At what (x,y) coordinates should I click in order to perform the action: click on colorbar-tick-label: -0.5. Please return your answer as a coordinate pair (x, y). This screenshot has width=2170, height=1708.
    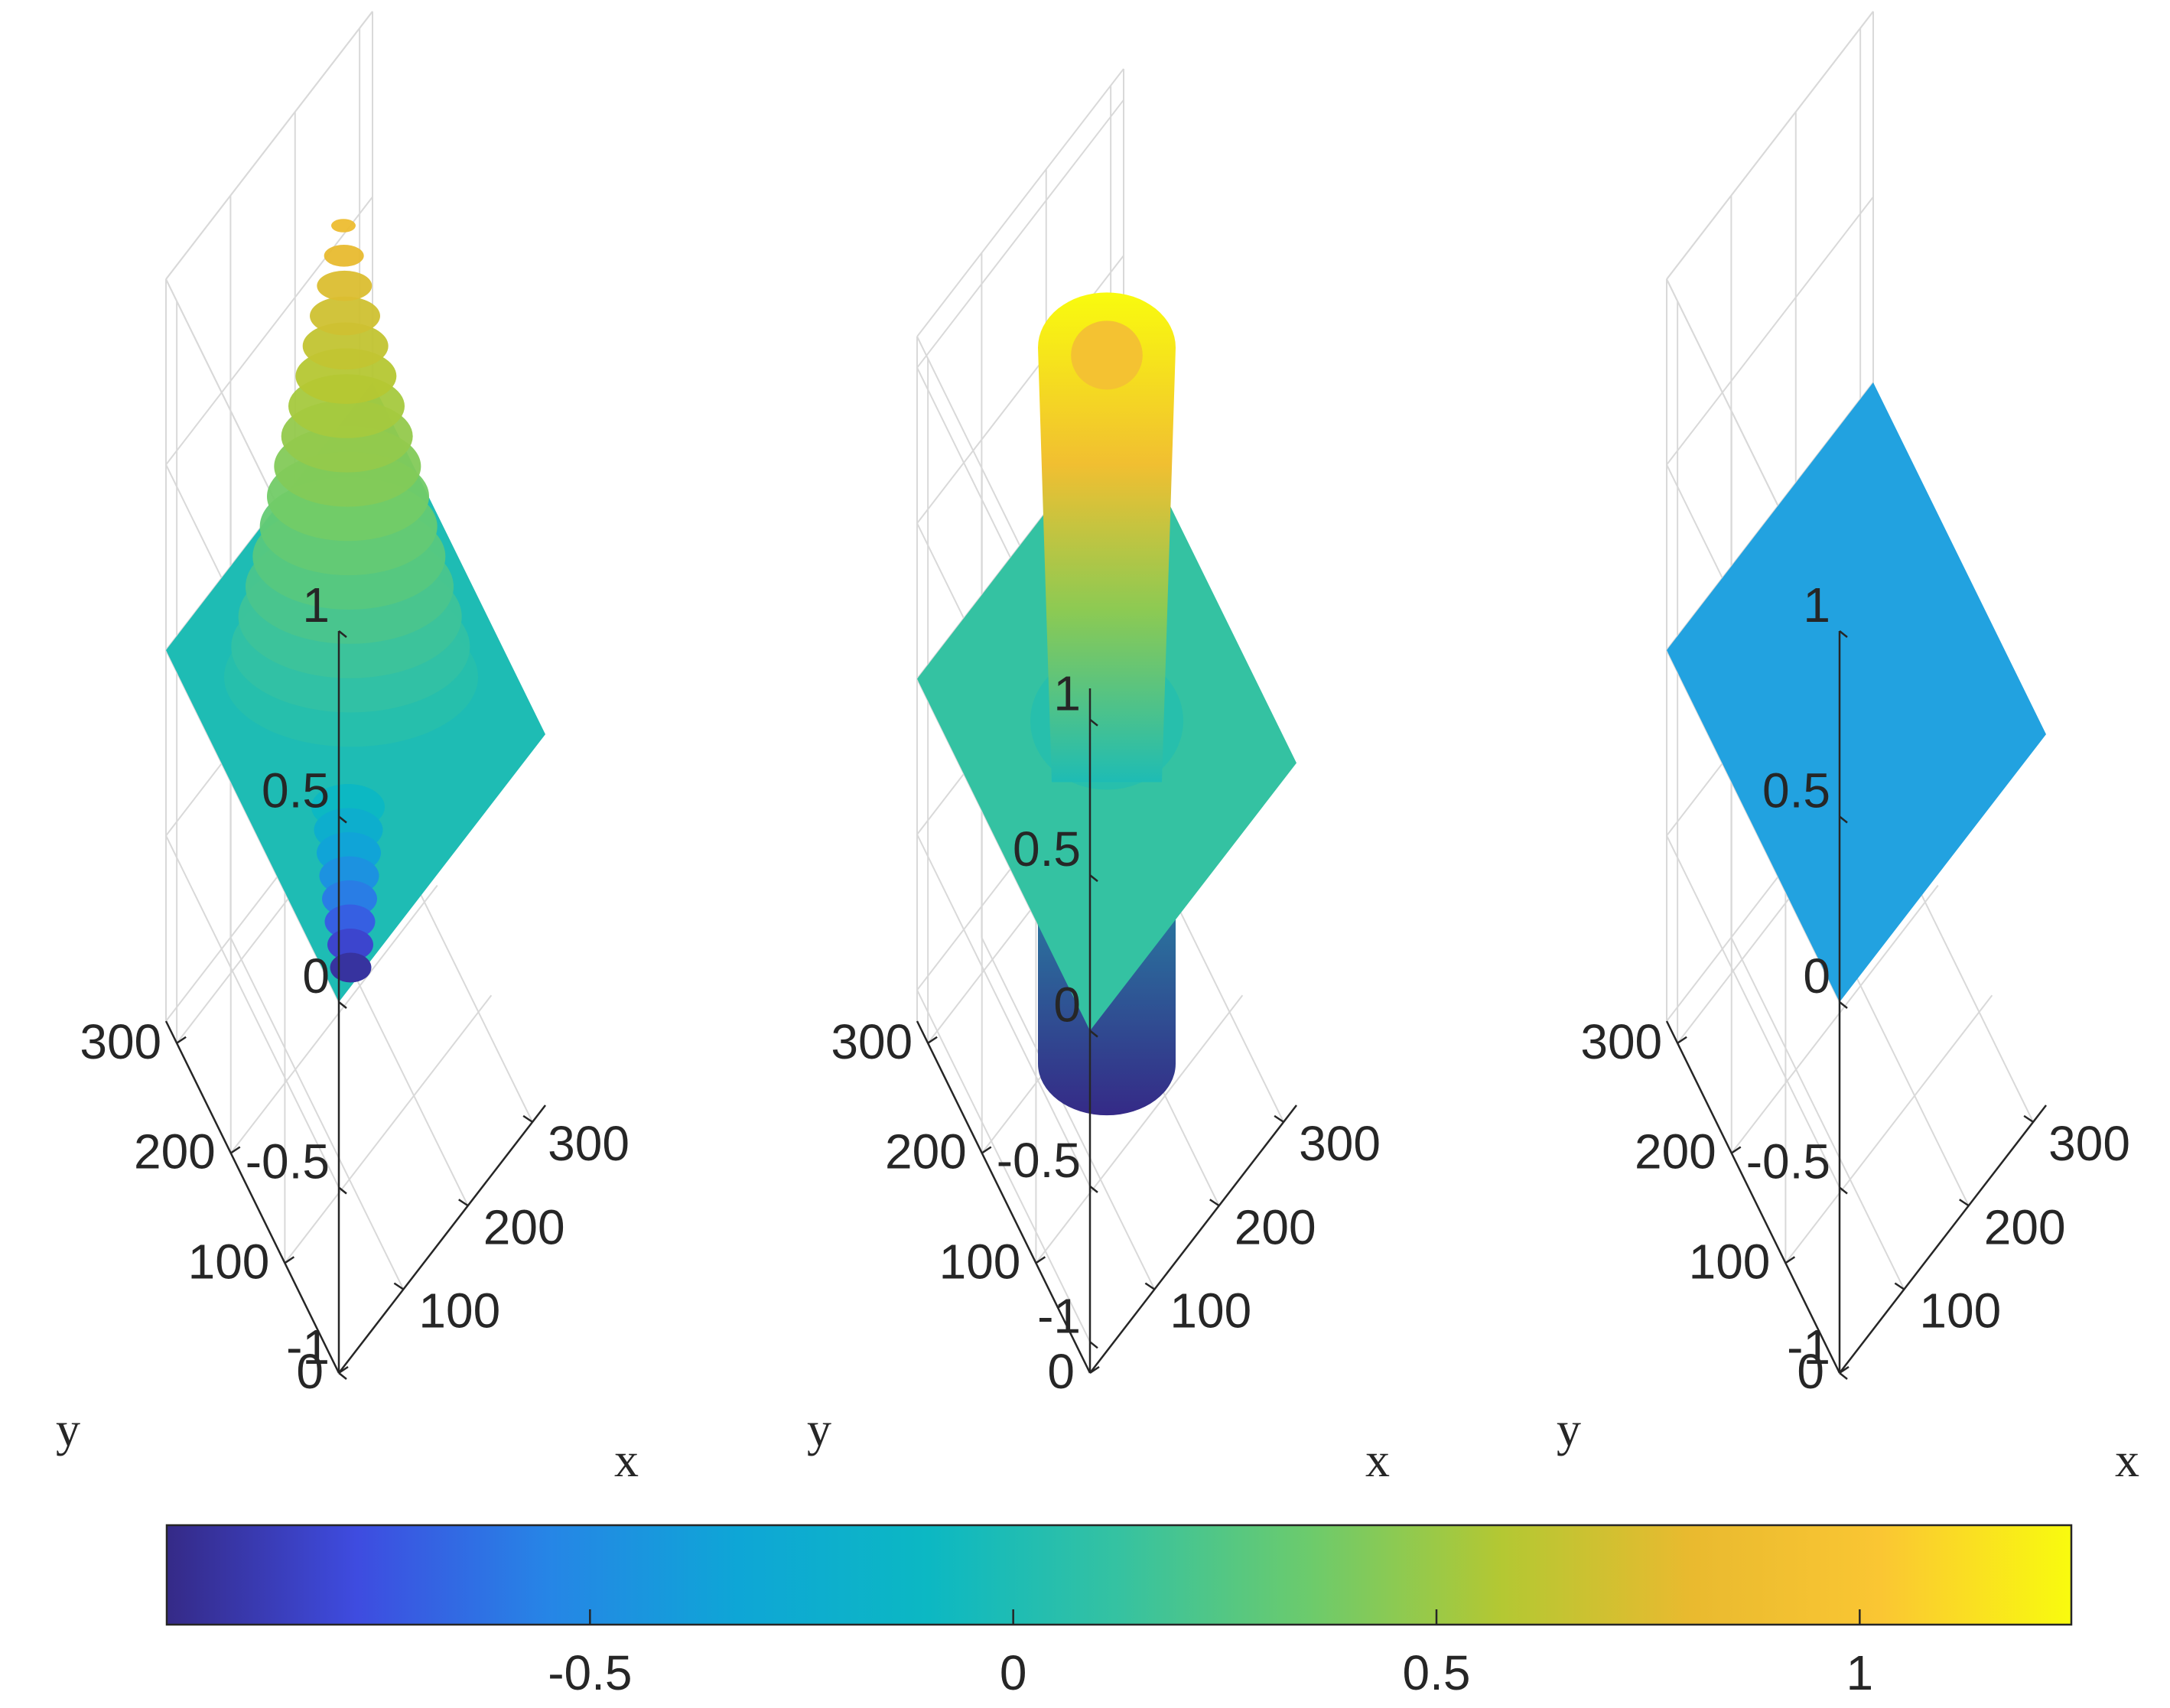
    Looking at the image, I should click on (590, 1672).